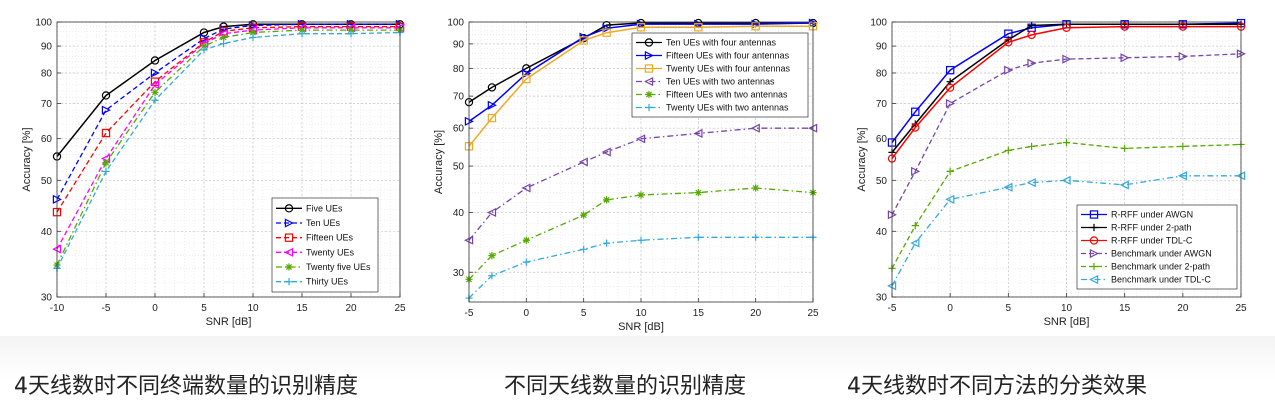 The height and width of the screenshot is (409, 1275). I want to click on legend-label: Twenty UEs, so click(330, 252).